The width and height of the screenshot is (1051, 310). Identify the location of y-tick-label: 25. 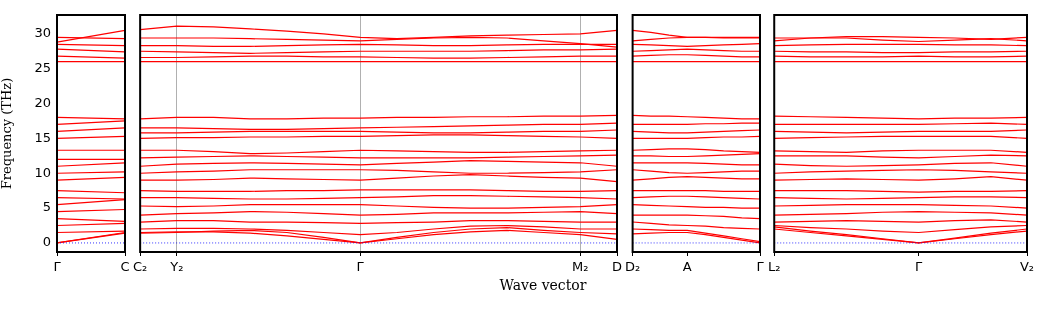
(42, 68).